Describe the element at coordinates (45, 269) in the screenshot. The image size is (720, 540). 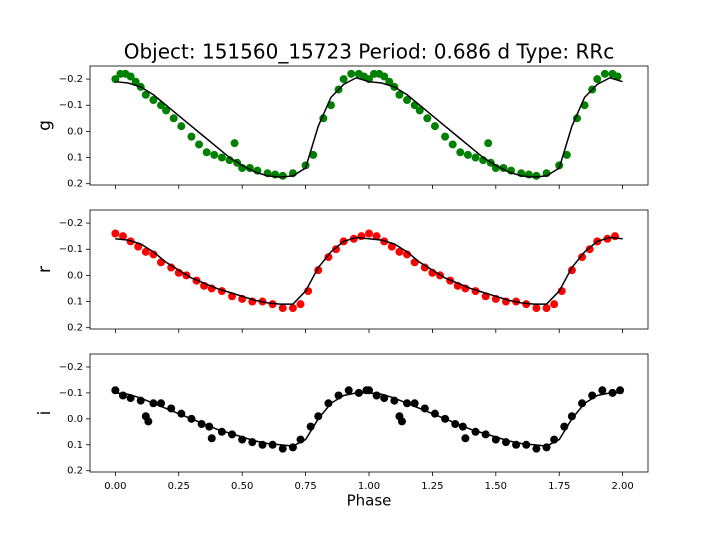
I see `y-axis-label: r` at that location.